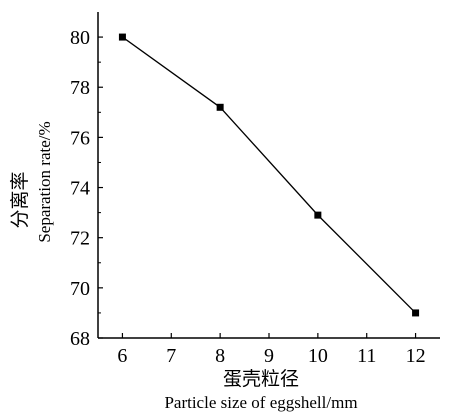 The width and height of the screenshot is (456, 415). Describe the element at coordinates (80, 38) in the screenshot. I see `y-tick-label: 80` at that location.